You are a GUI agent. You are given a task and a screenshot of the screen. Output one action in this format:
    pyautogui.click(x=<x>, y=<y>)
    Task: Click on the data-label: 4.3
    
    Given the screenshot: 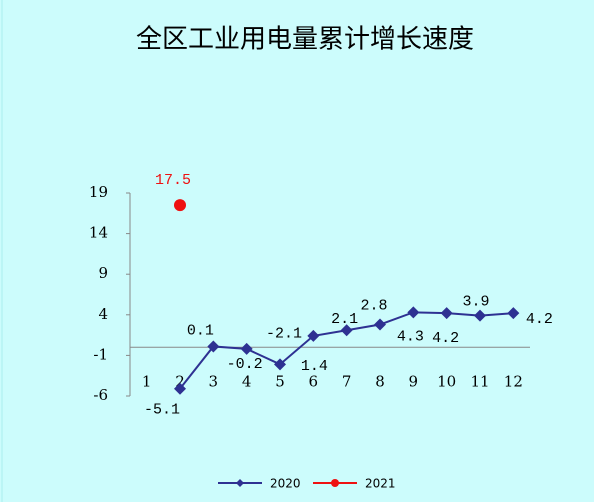 What is the action you would take?
    pyautogui.click(x=410, y=336)
    